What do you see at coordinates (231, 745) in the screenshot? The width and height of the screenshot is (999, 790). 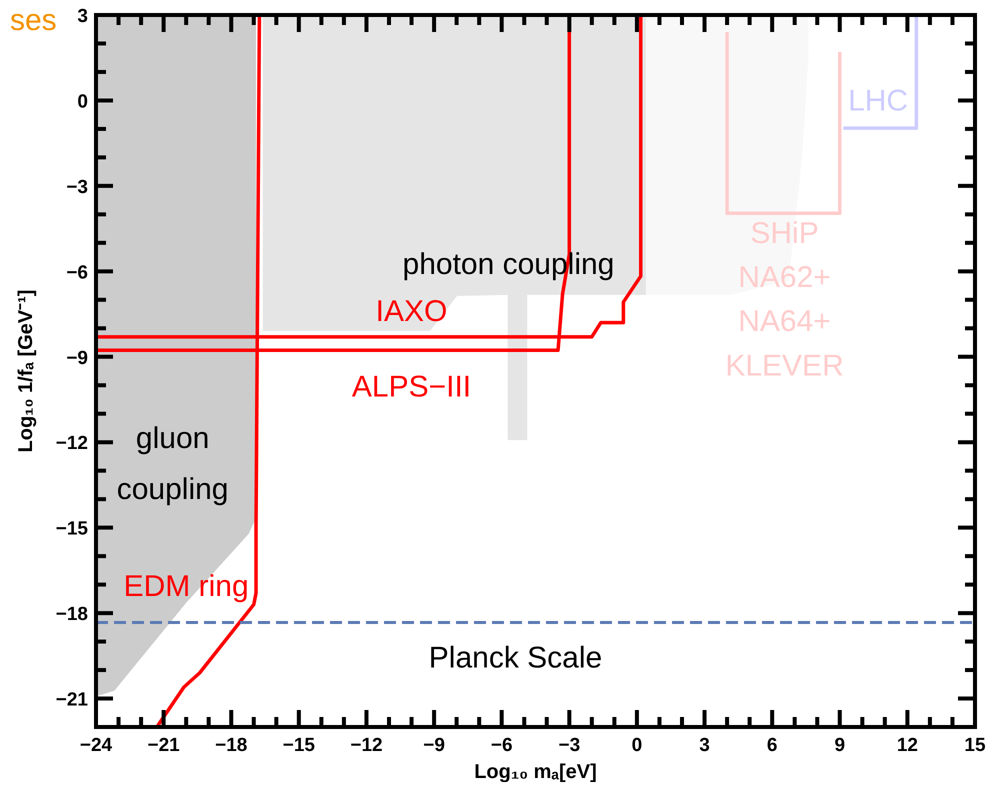 I see `x-tick-label: −18` at bounding box center [231, 745].